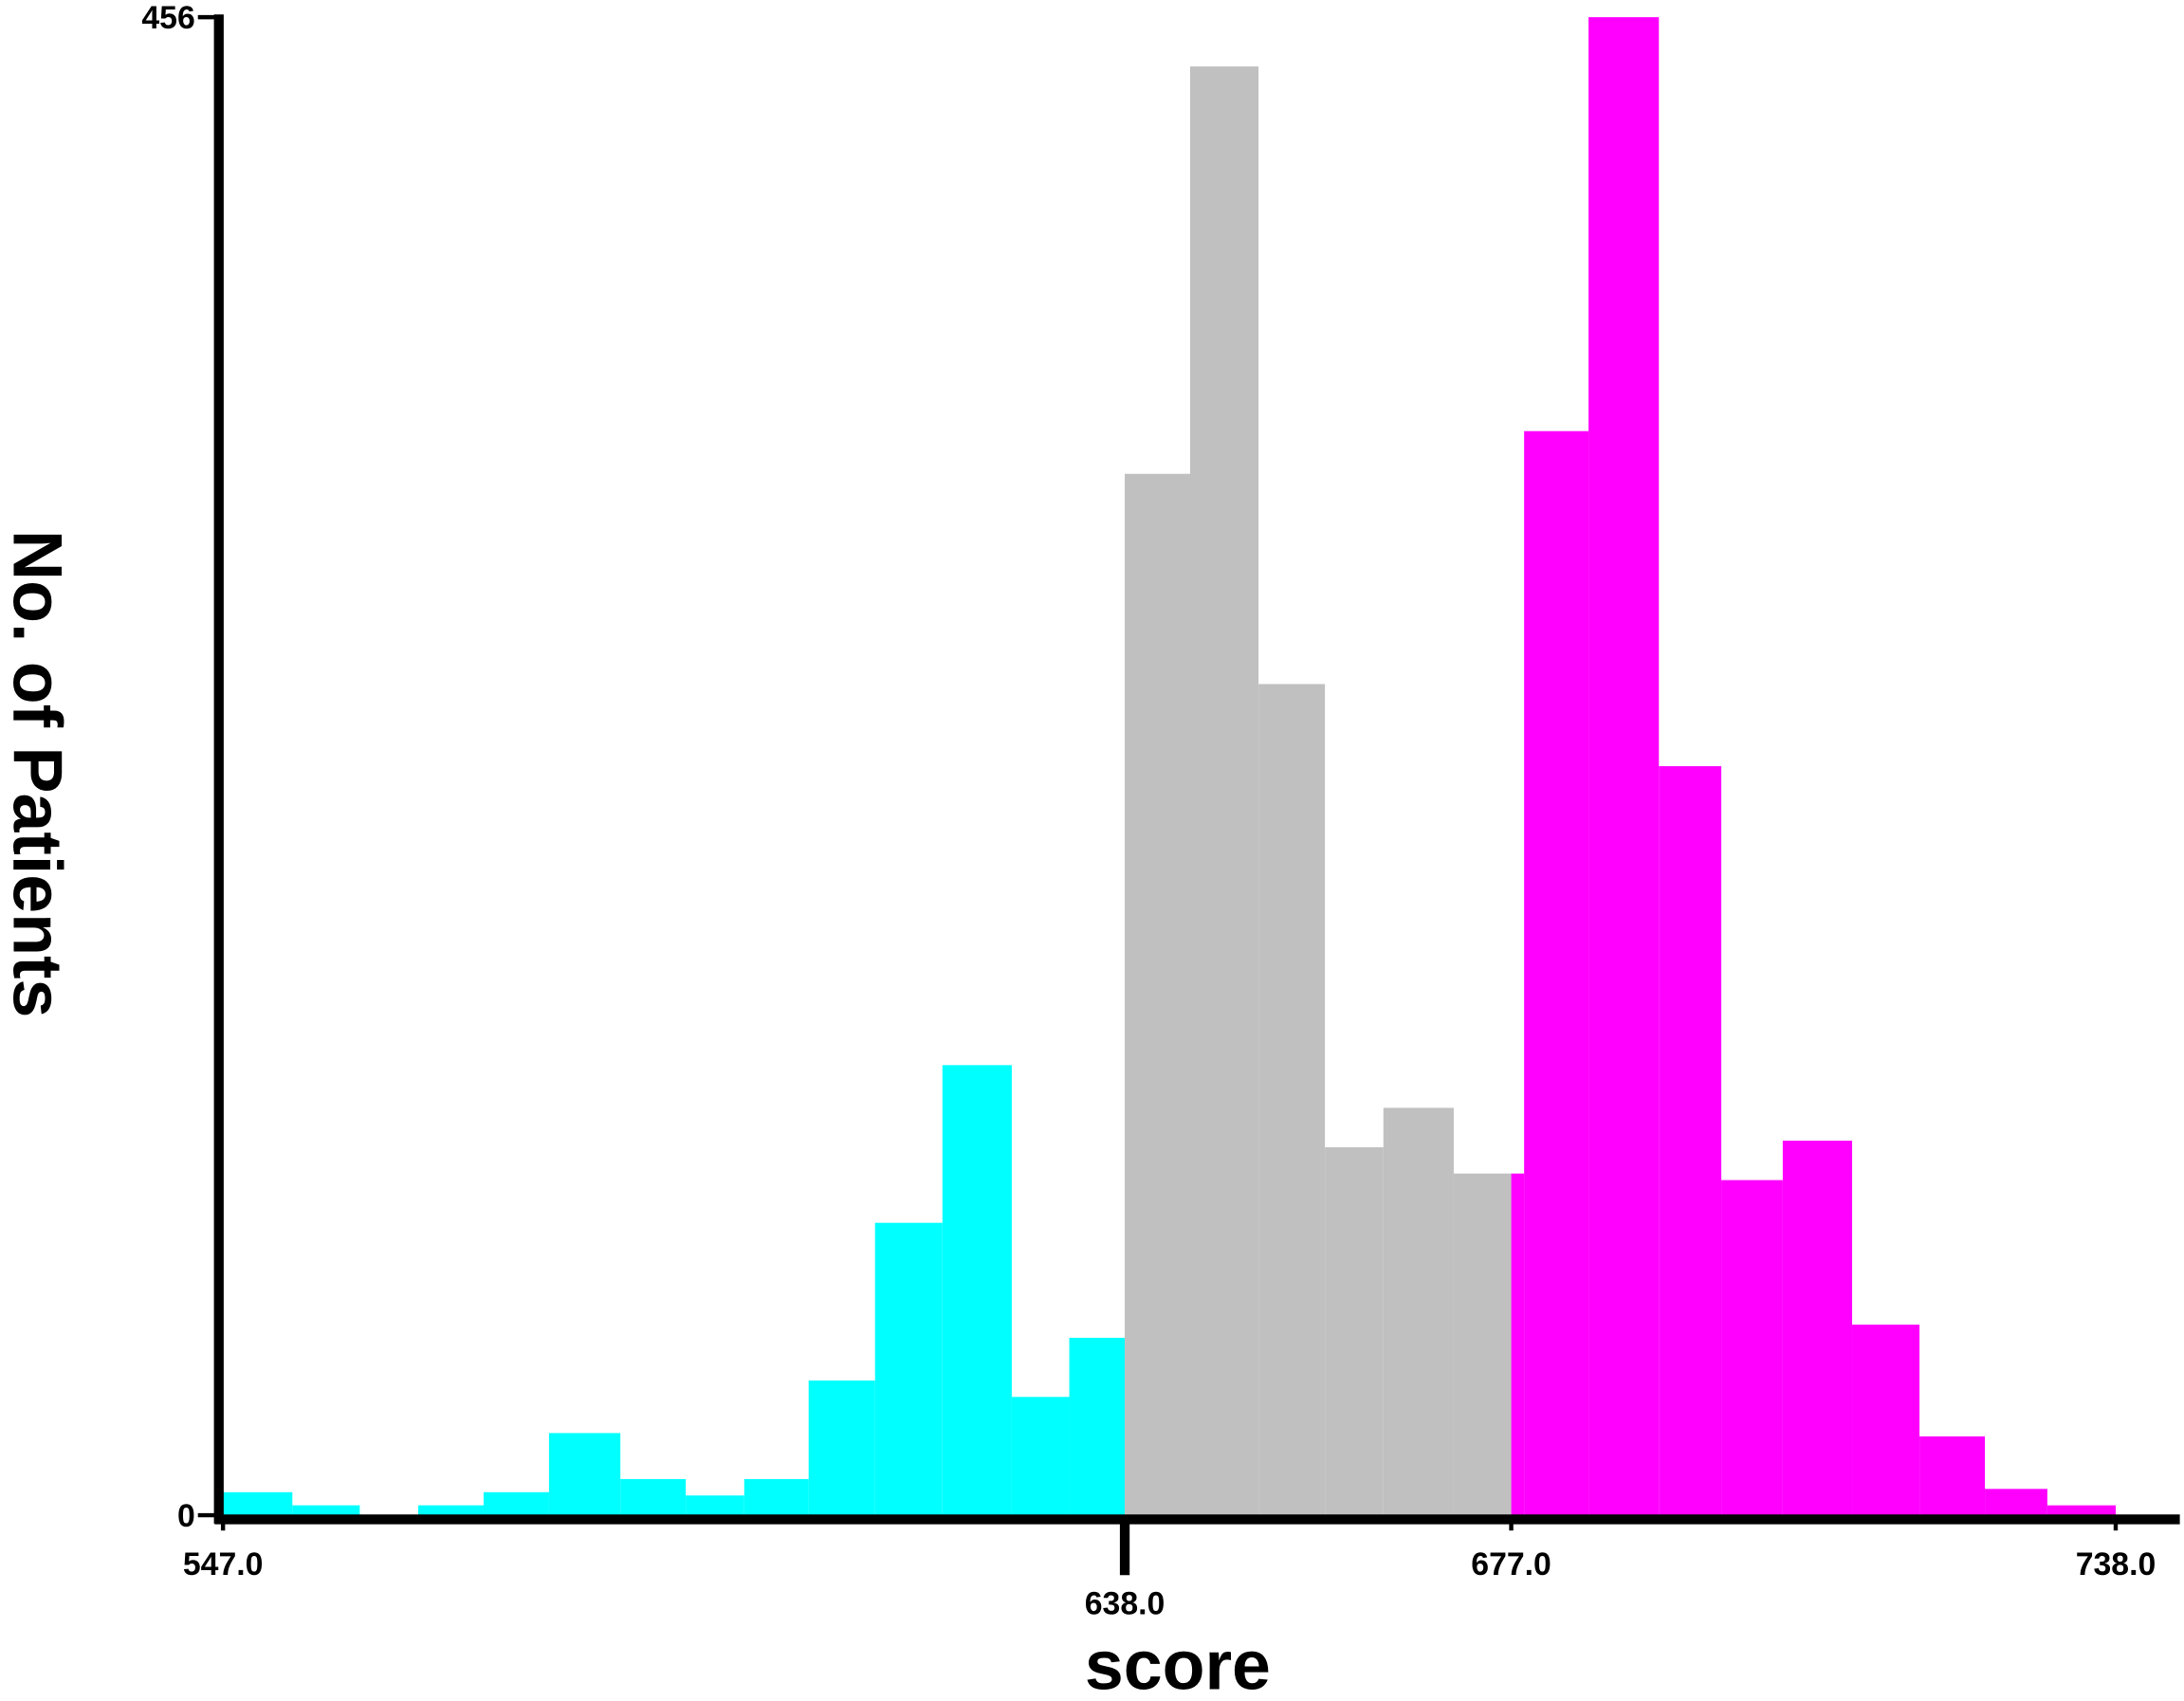  What do you see at coordinates (39, 774) in the screenshot?
I see `y-axis-title: No. of Patients` at bounding box center [39, 774].